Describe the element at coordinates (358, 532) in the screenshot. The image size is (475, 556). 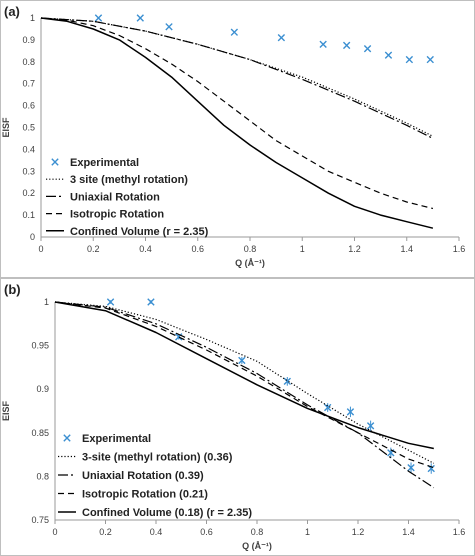
I see `chart-b-x-tick-label: 1.2` at that location.